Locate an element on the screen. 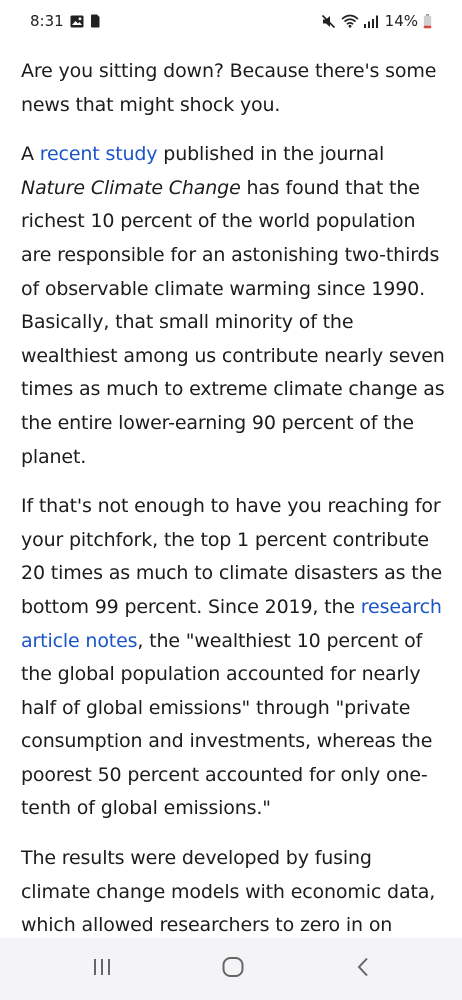 The image size is (462, 1000). status-right: 14% is located at coordinates (376, 21).